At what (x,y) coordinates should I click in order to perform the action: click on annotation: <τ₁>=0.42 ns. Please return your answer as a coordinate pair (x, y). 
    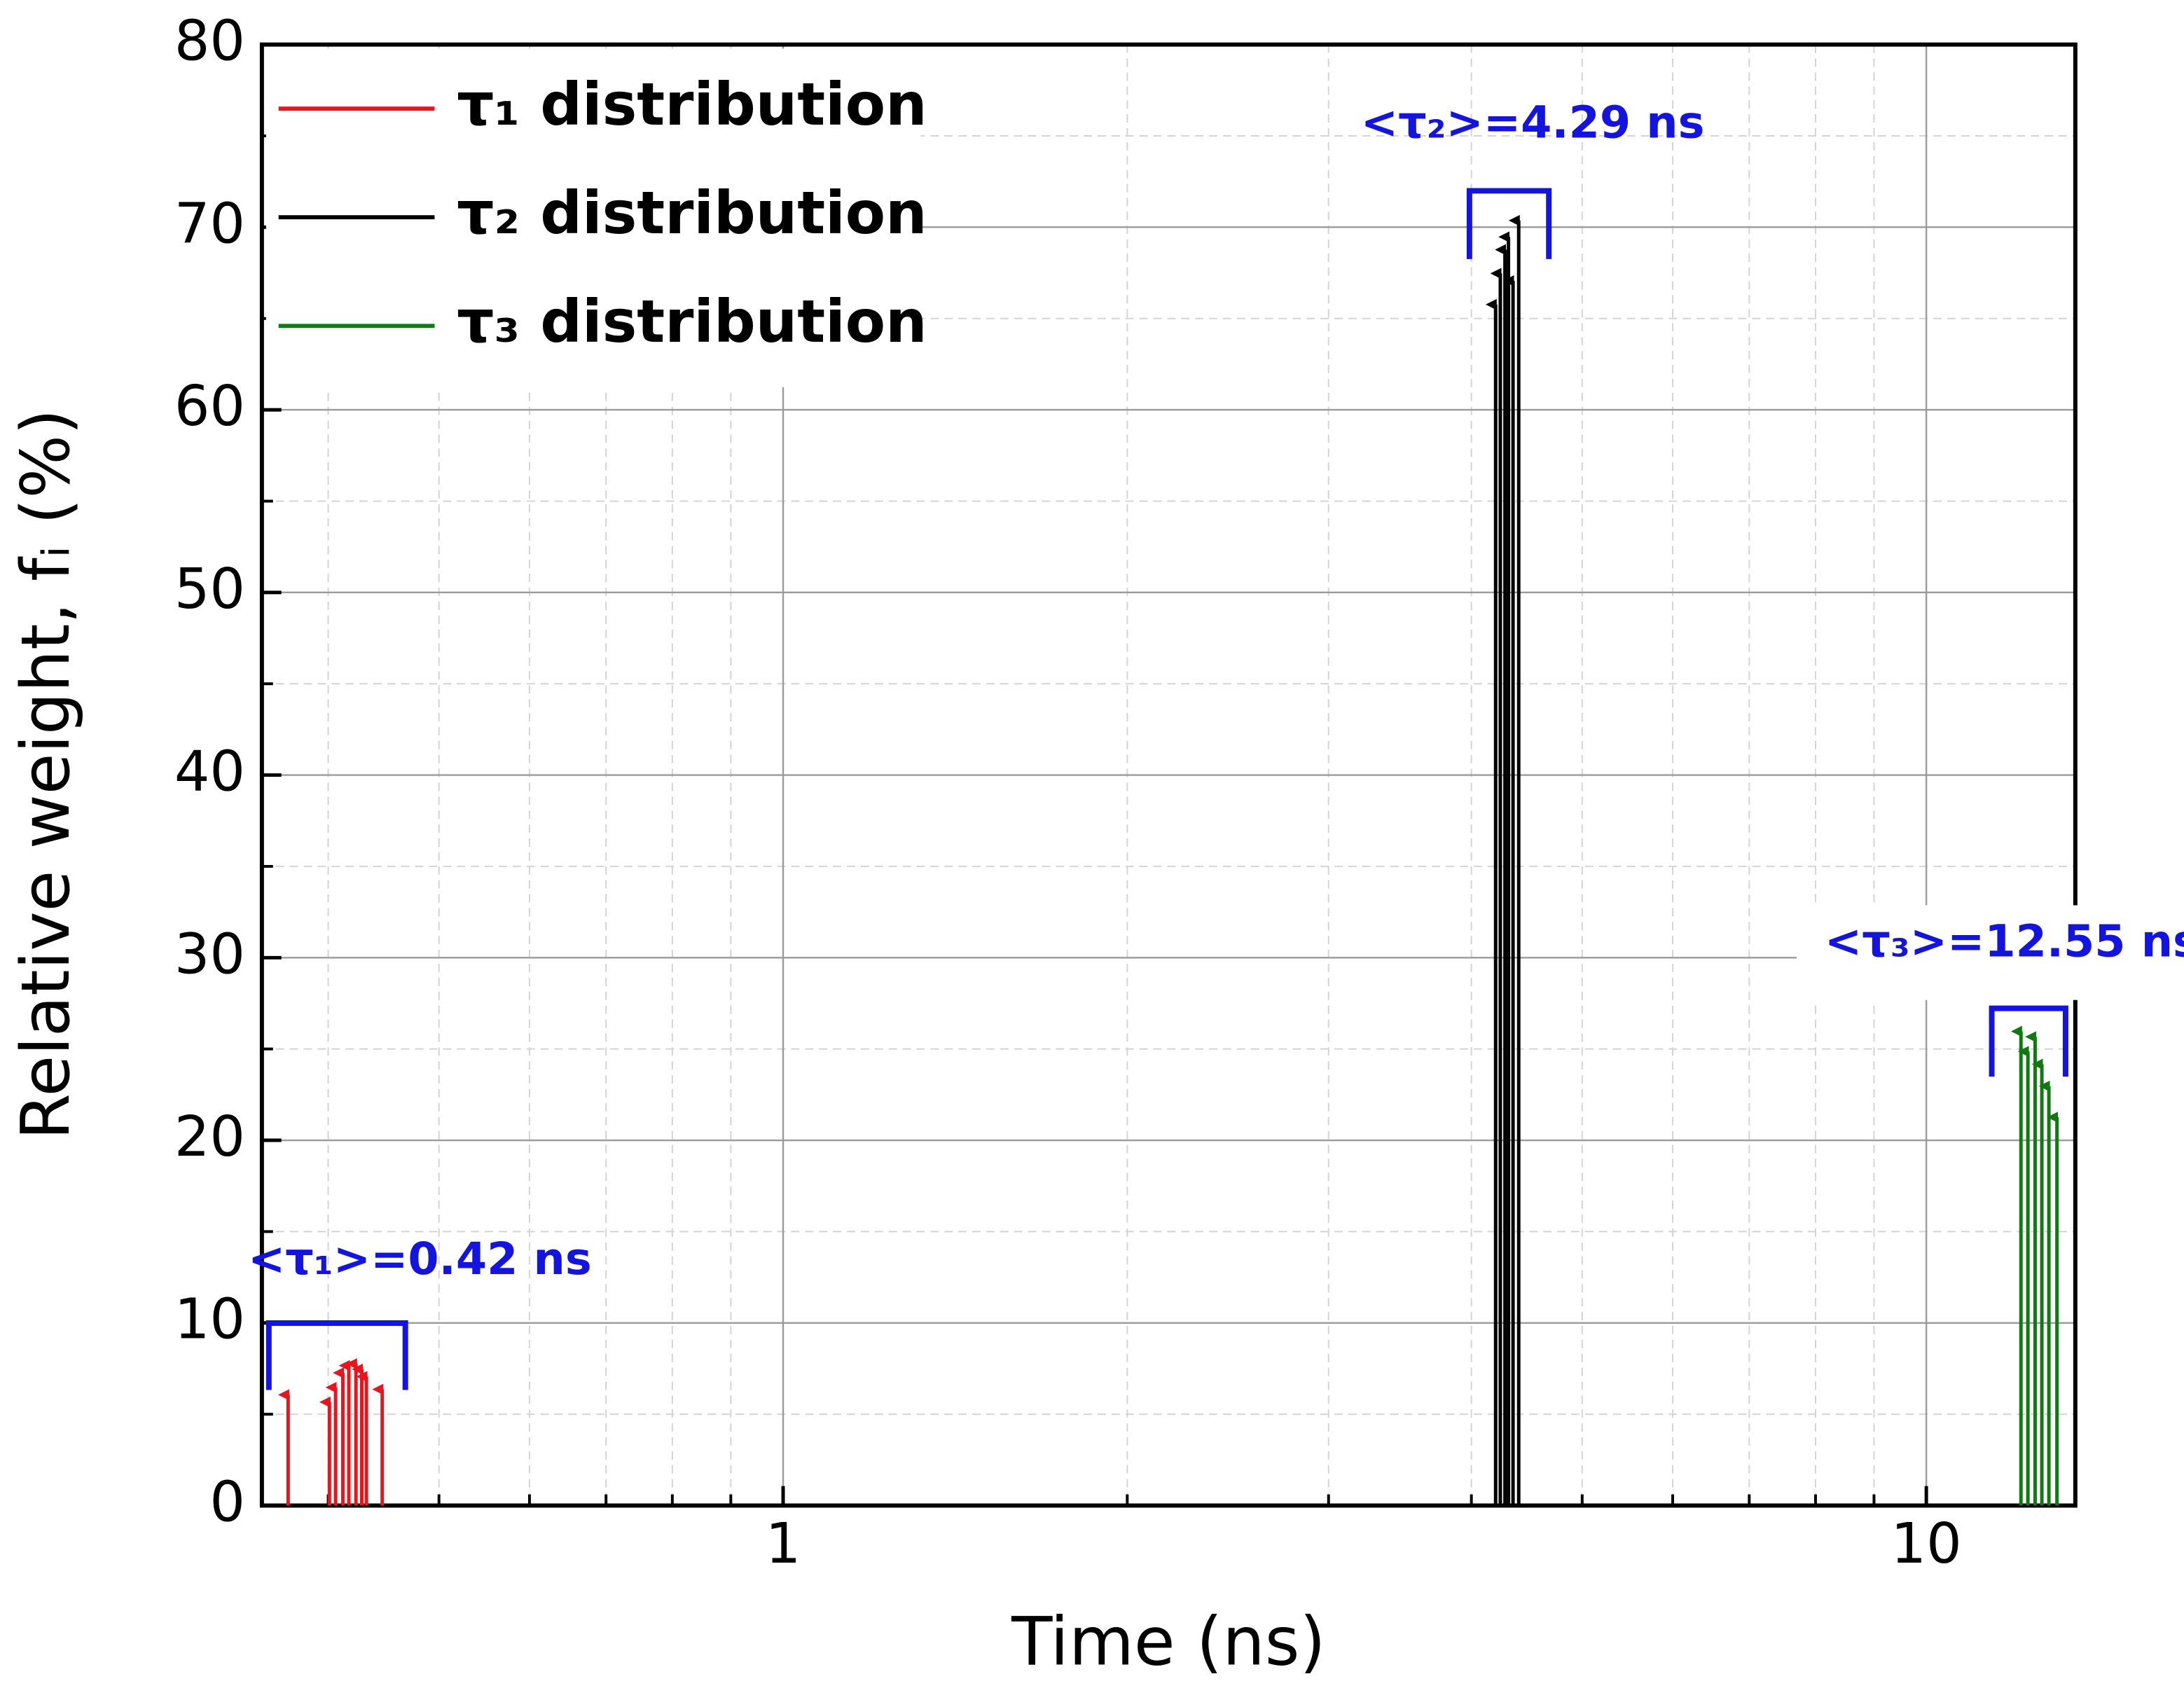
    Looking at the image, I should click on (420, 1259).